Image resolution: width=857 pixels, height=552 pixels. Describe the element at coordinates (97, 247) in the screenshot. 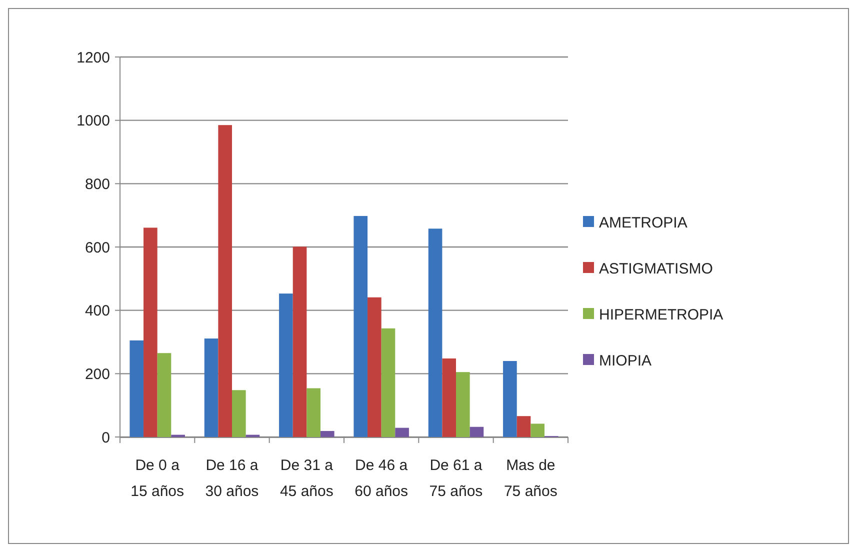

I see `y-tick-label: 600` at that location.